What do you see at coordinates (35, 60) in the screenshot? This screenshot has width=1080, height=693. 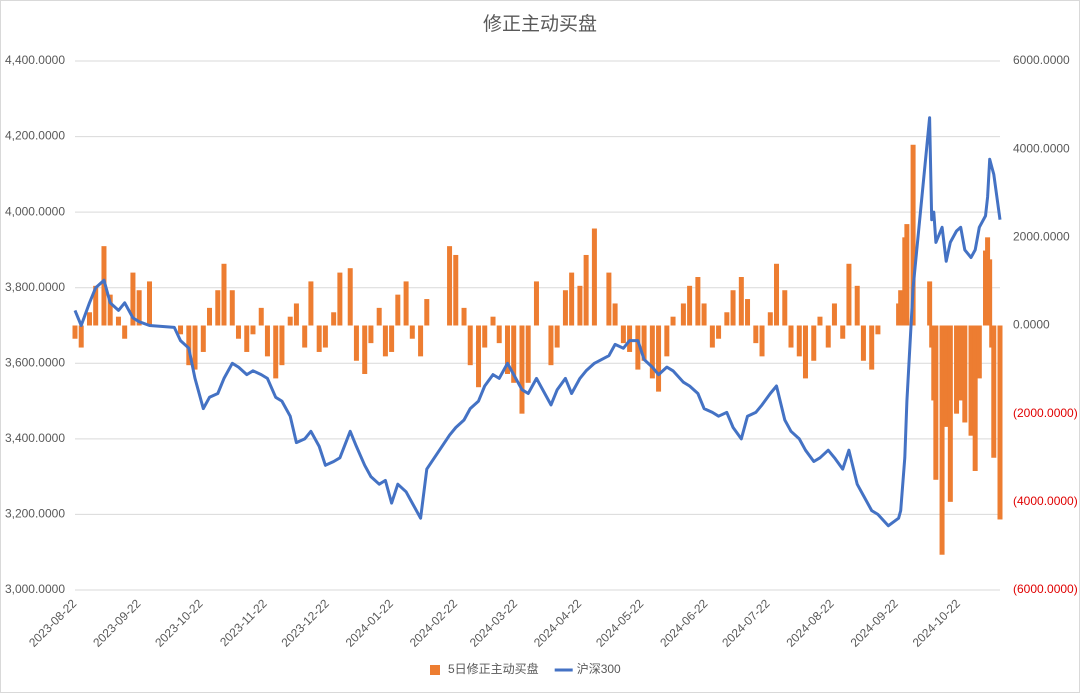 I see `y-tick-label: 4,400.0000` at bounding box center [35, 60].